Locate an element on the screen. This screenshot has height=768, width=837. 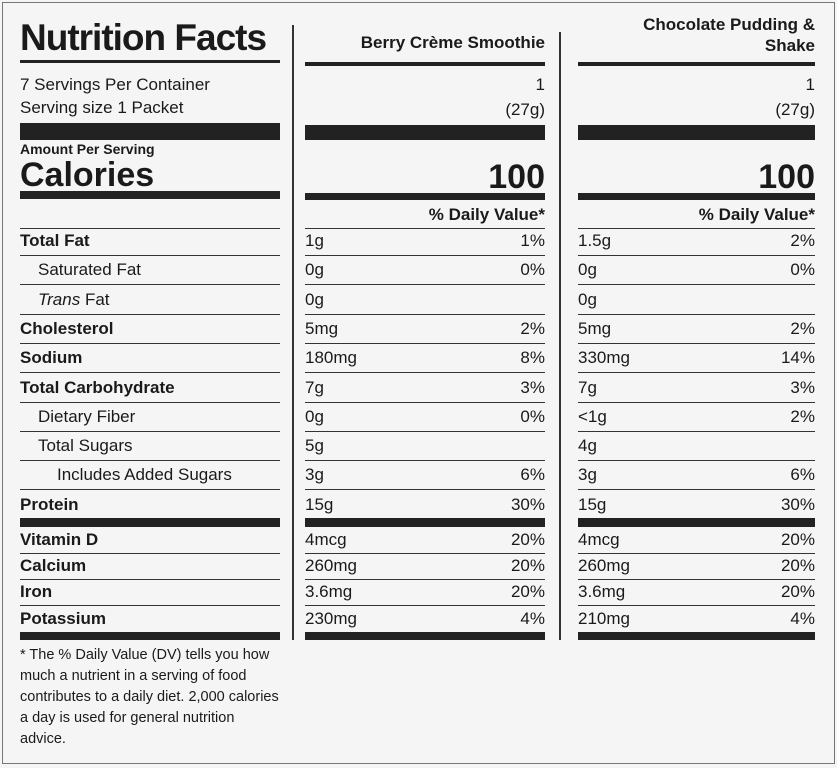
product-name: Berry Crème Smoothie is located at coordinates (452, 42).